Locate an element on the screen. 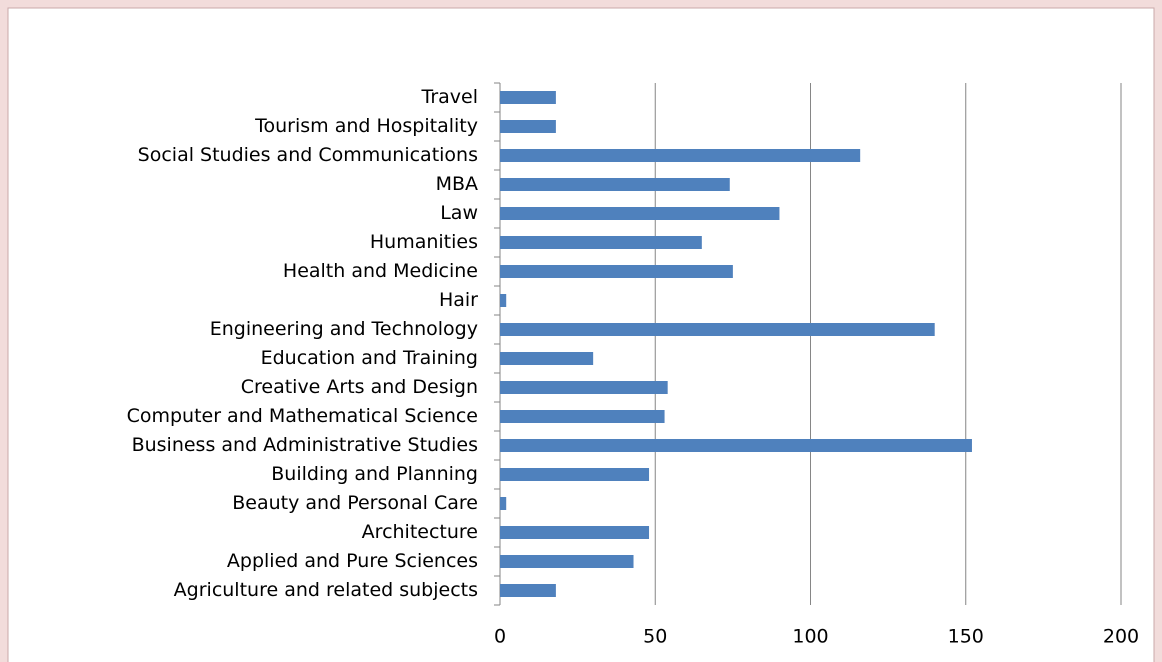  y-tick-label: Hair is located at coordinates (458, 300).